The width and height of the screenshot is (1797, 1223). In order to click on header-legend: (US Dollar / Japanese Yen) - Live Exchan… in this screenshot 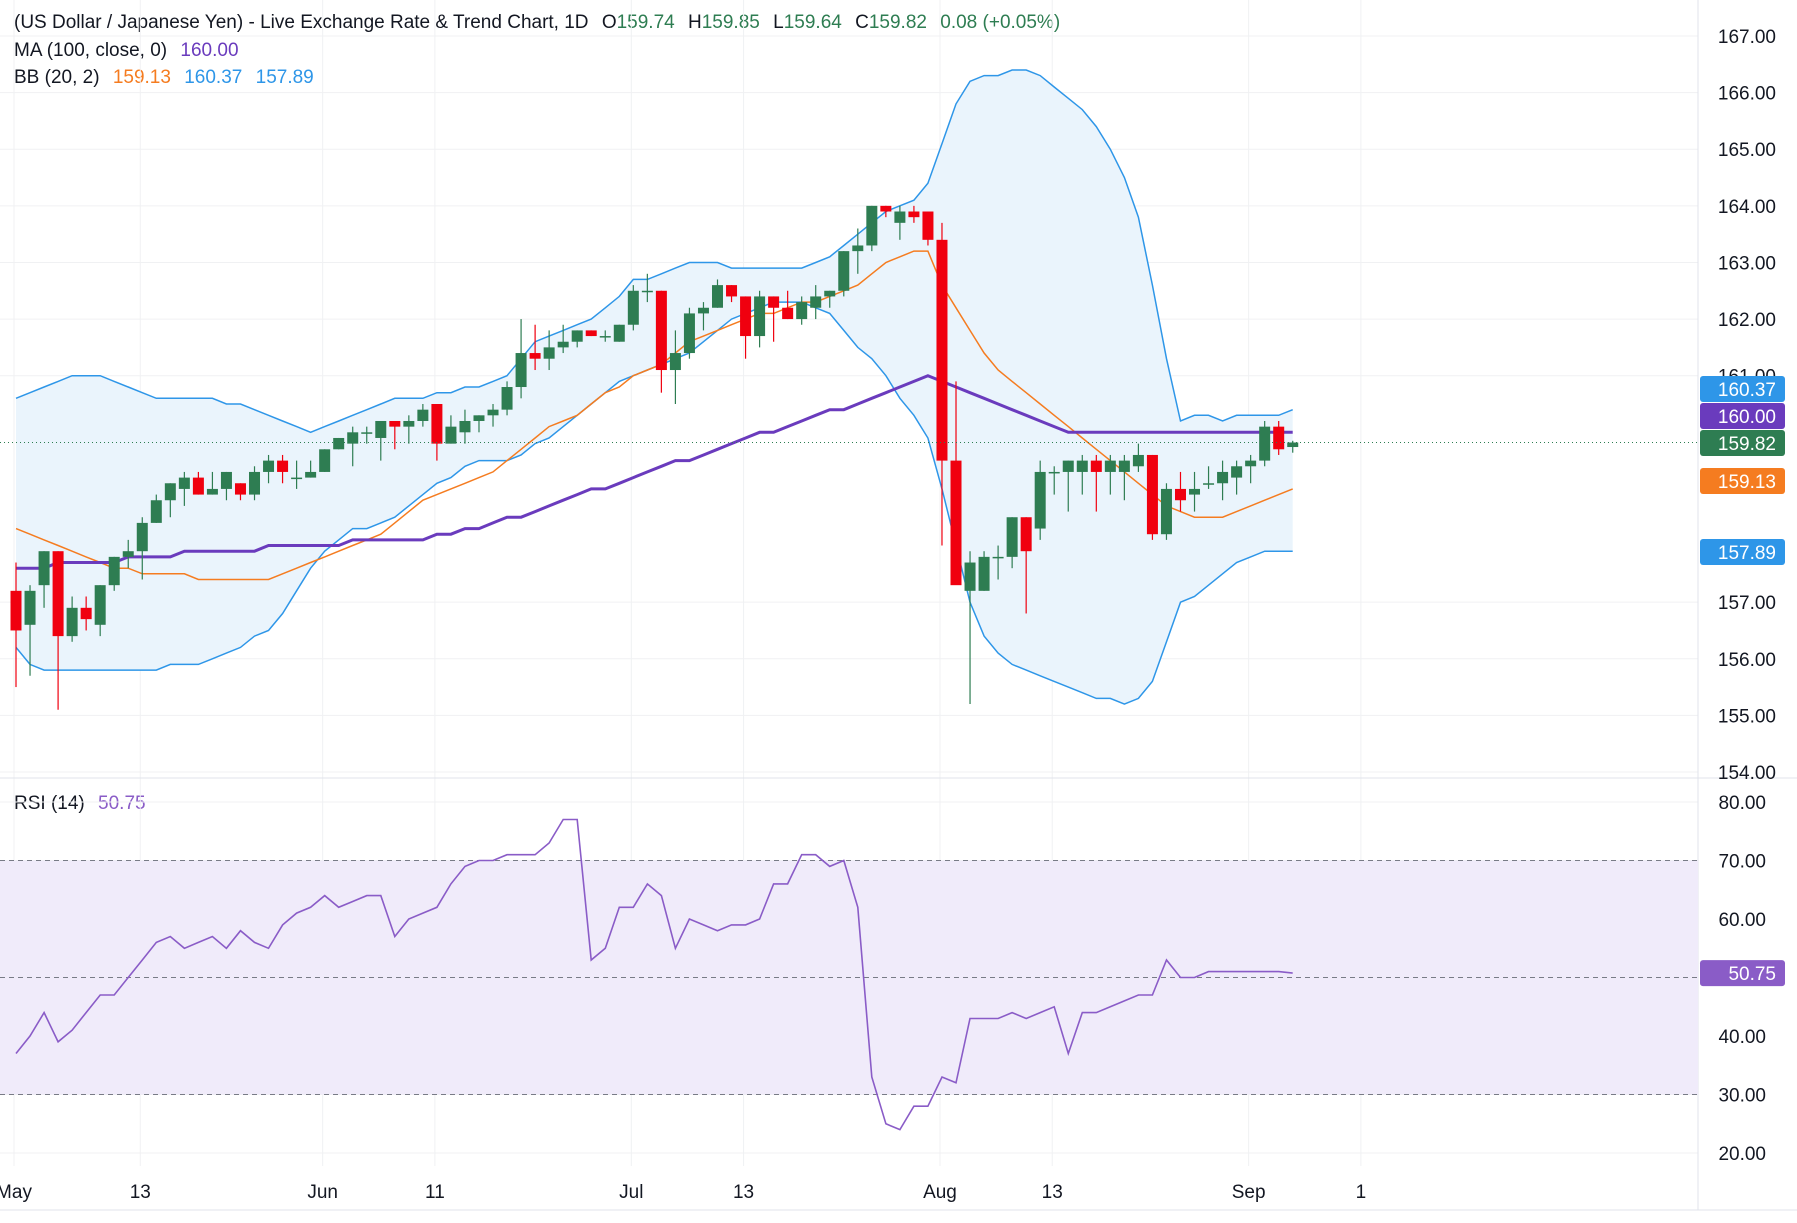, I will do `click(541, 23)`.